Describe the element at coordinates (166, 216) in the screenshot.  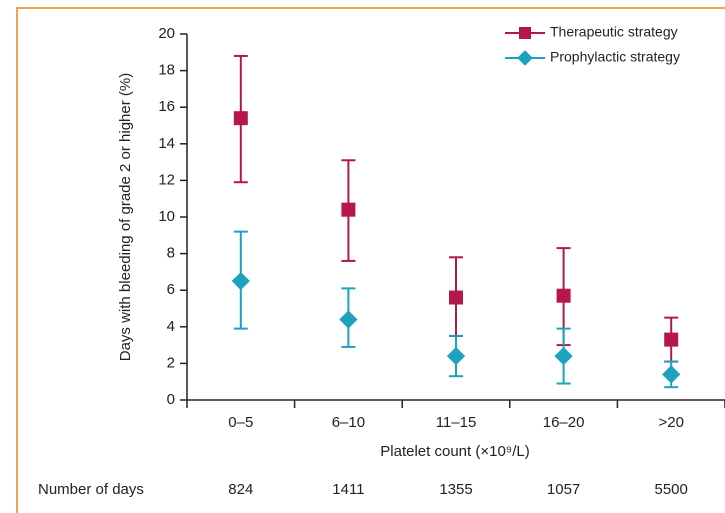
I see `y-tick-label: 10` at that location.